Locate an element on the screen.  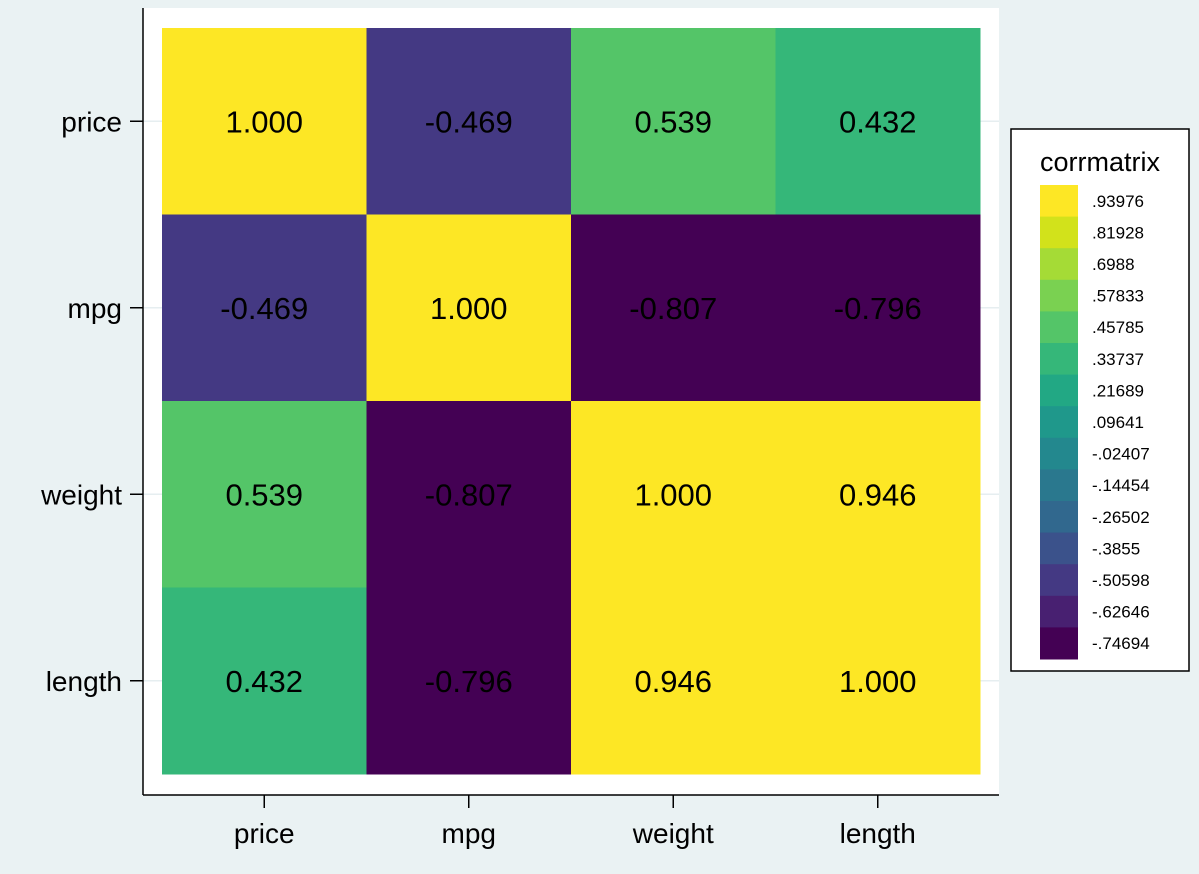
legend-entry-label: -.14454 is located at coordinates (1121, 485).